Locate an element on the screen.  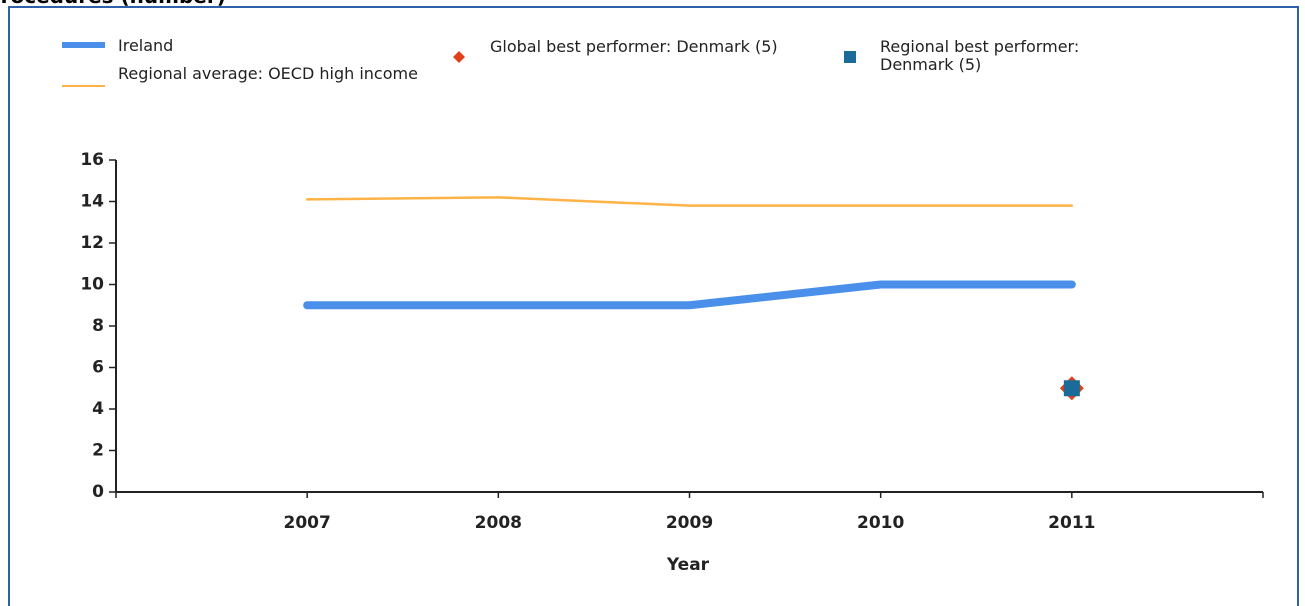
y-tick-label: 4 is located at coordinates (98, 409).